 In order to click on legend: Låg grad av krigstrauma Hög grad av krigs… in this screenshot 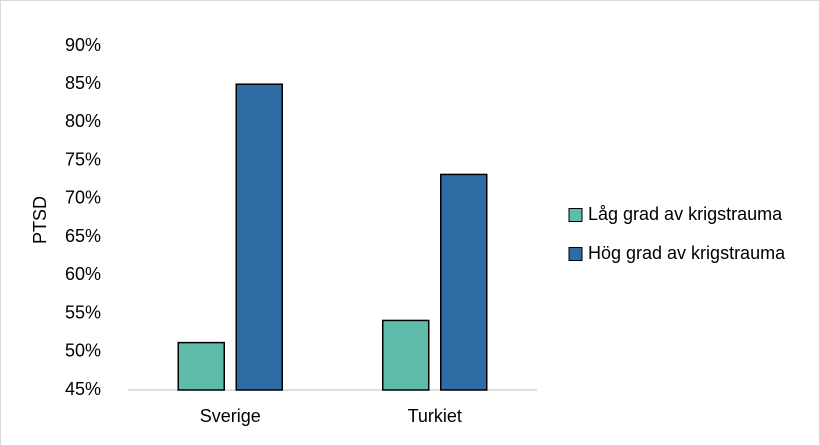, I will do `click(677, 233)`.